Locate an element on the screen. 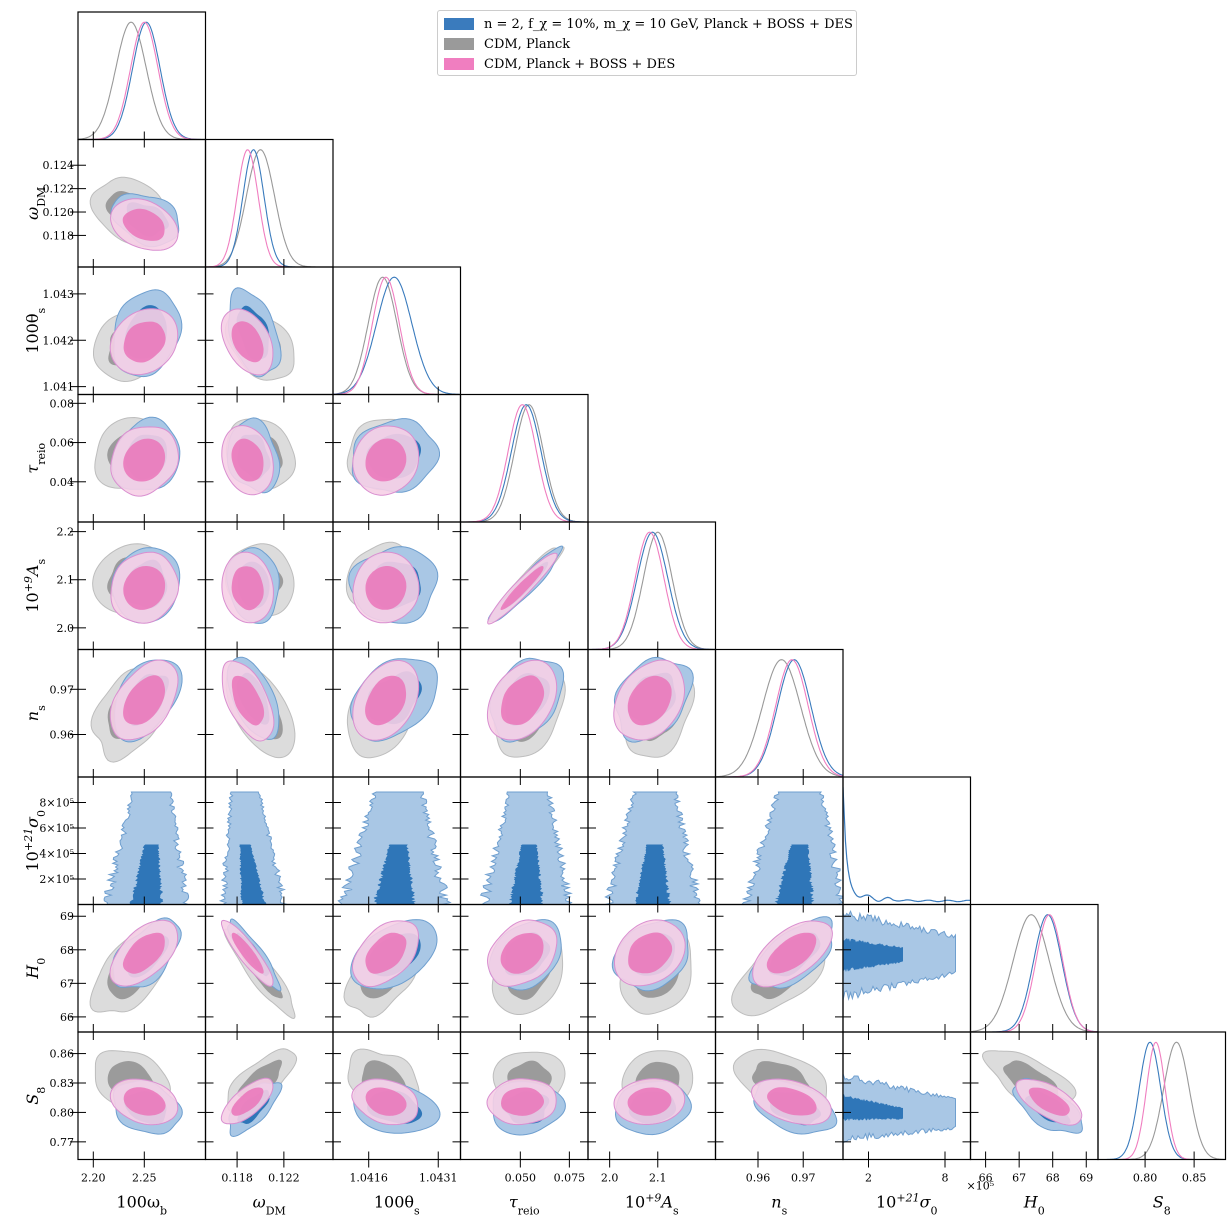  panel-S8-vs-H0 is located at coordinates (1030, 1099).